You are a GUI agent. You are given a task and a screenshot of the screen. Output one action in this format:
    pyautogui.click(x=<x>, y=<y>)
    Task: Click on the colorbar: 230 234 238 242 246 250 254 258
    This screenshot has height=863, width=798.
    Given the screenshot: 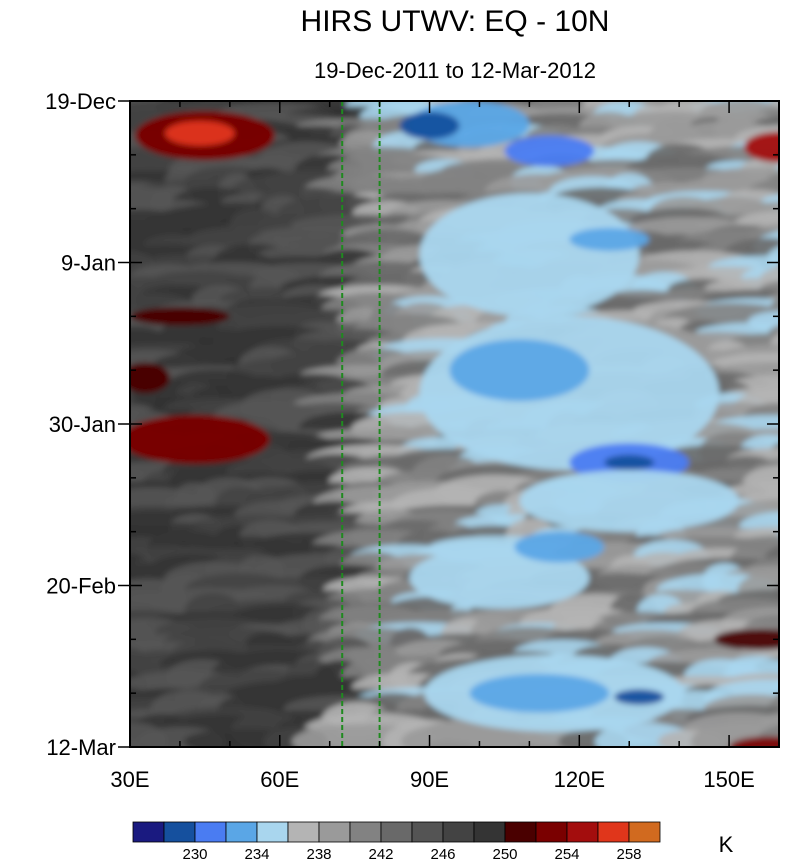 What is the action you would take?
    pyautogui.click(x=396, y=842)
    